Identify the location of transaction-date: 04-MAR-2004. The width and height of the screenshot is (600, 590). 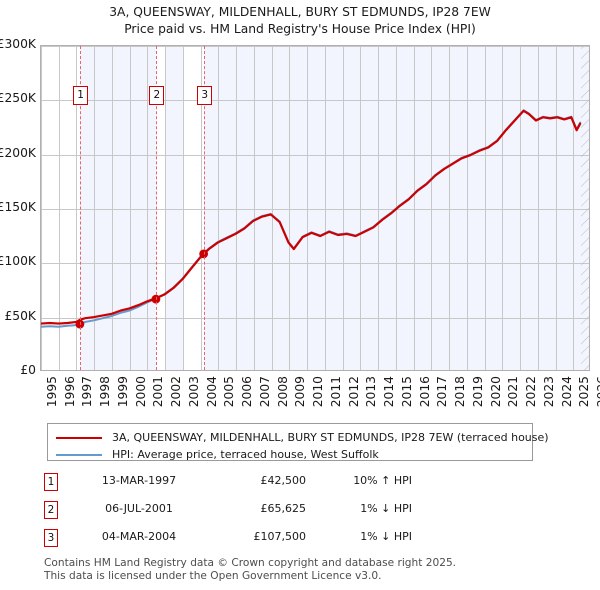
(139, 536).